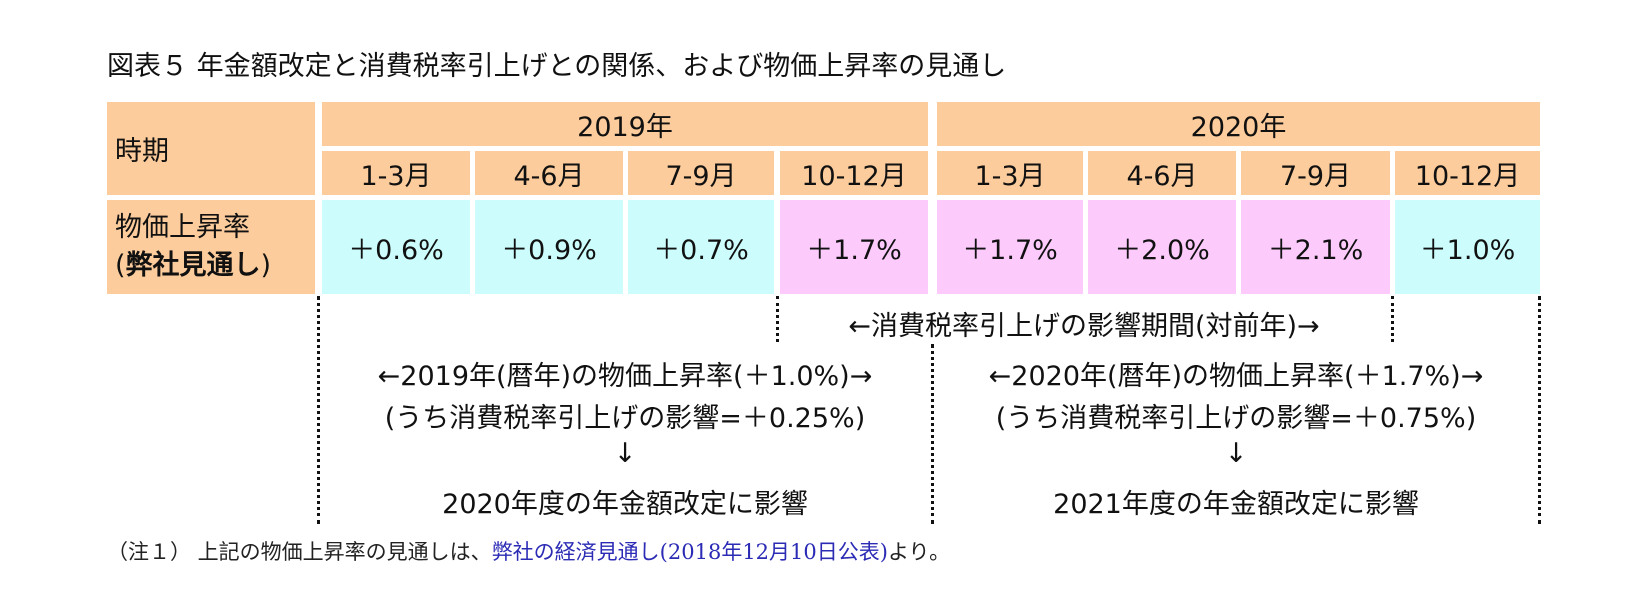  I want to click on footnote-source-link: 弊社の経済見通し(2018年12月10日公表), so click(689, 552).